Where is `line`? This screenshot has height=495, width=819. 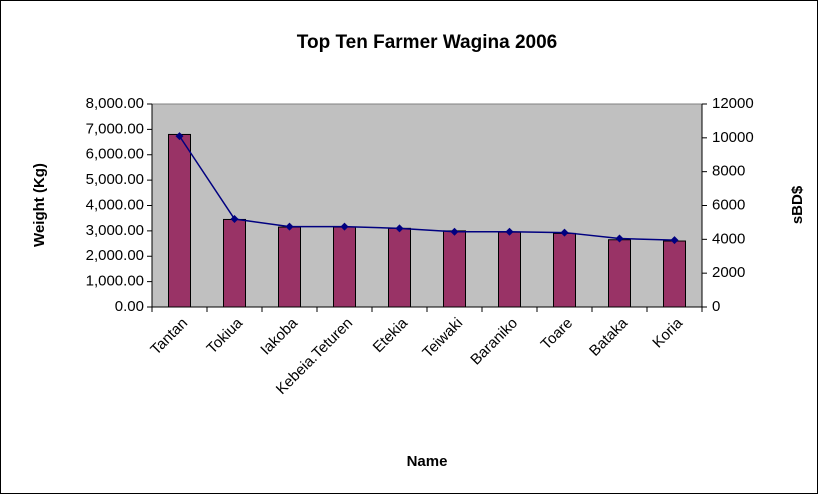
line is located at coordinates (426, 188).